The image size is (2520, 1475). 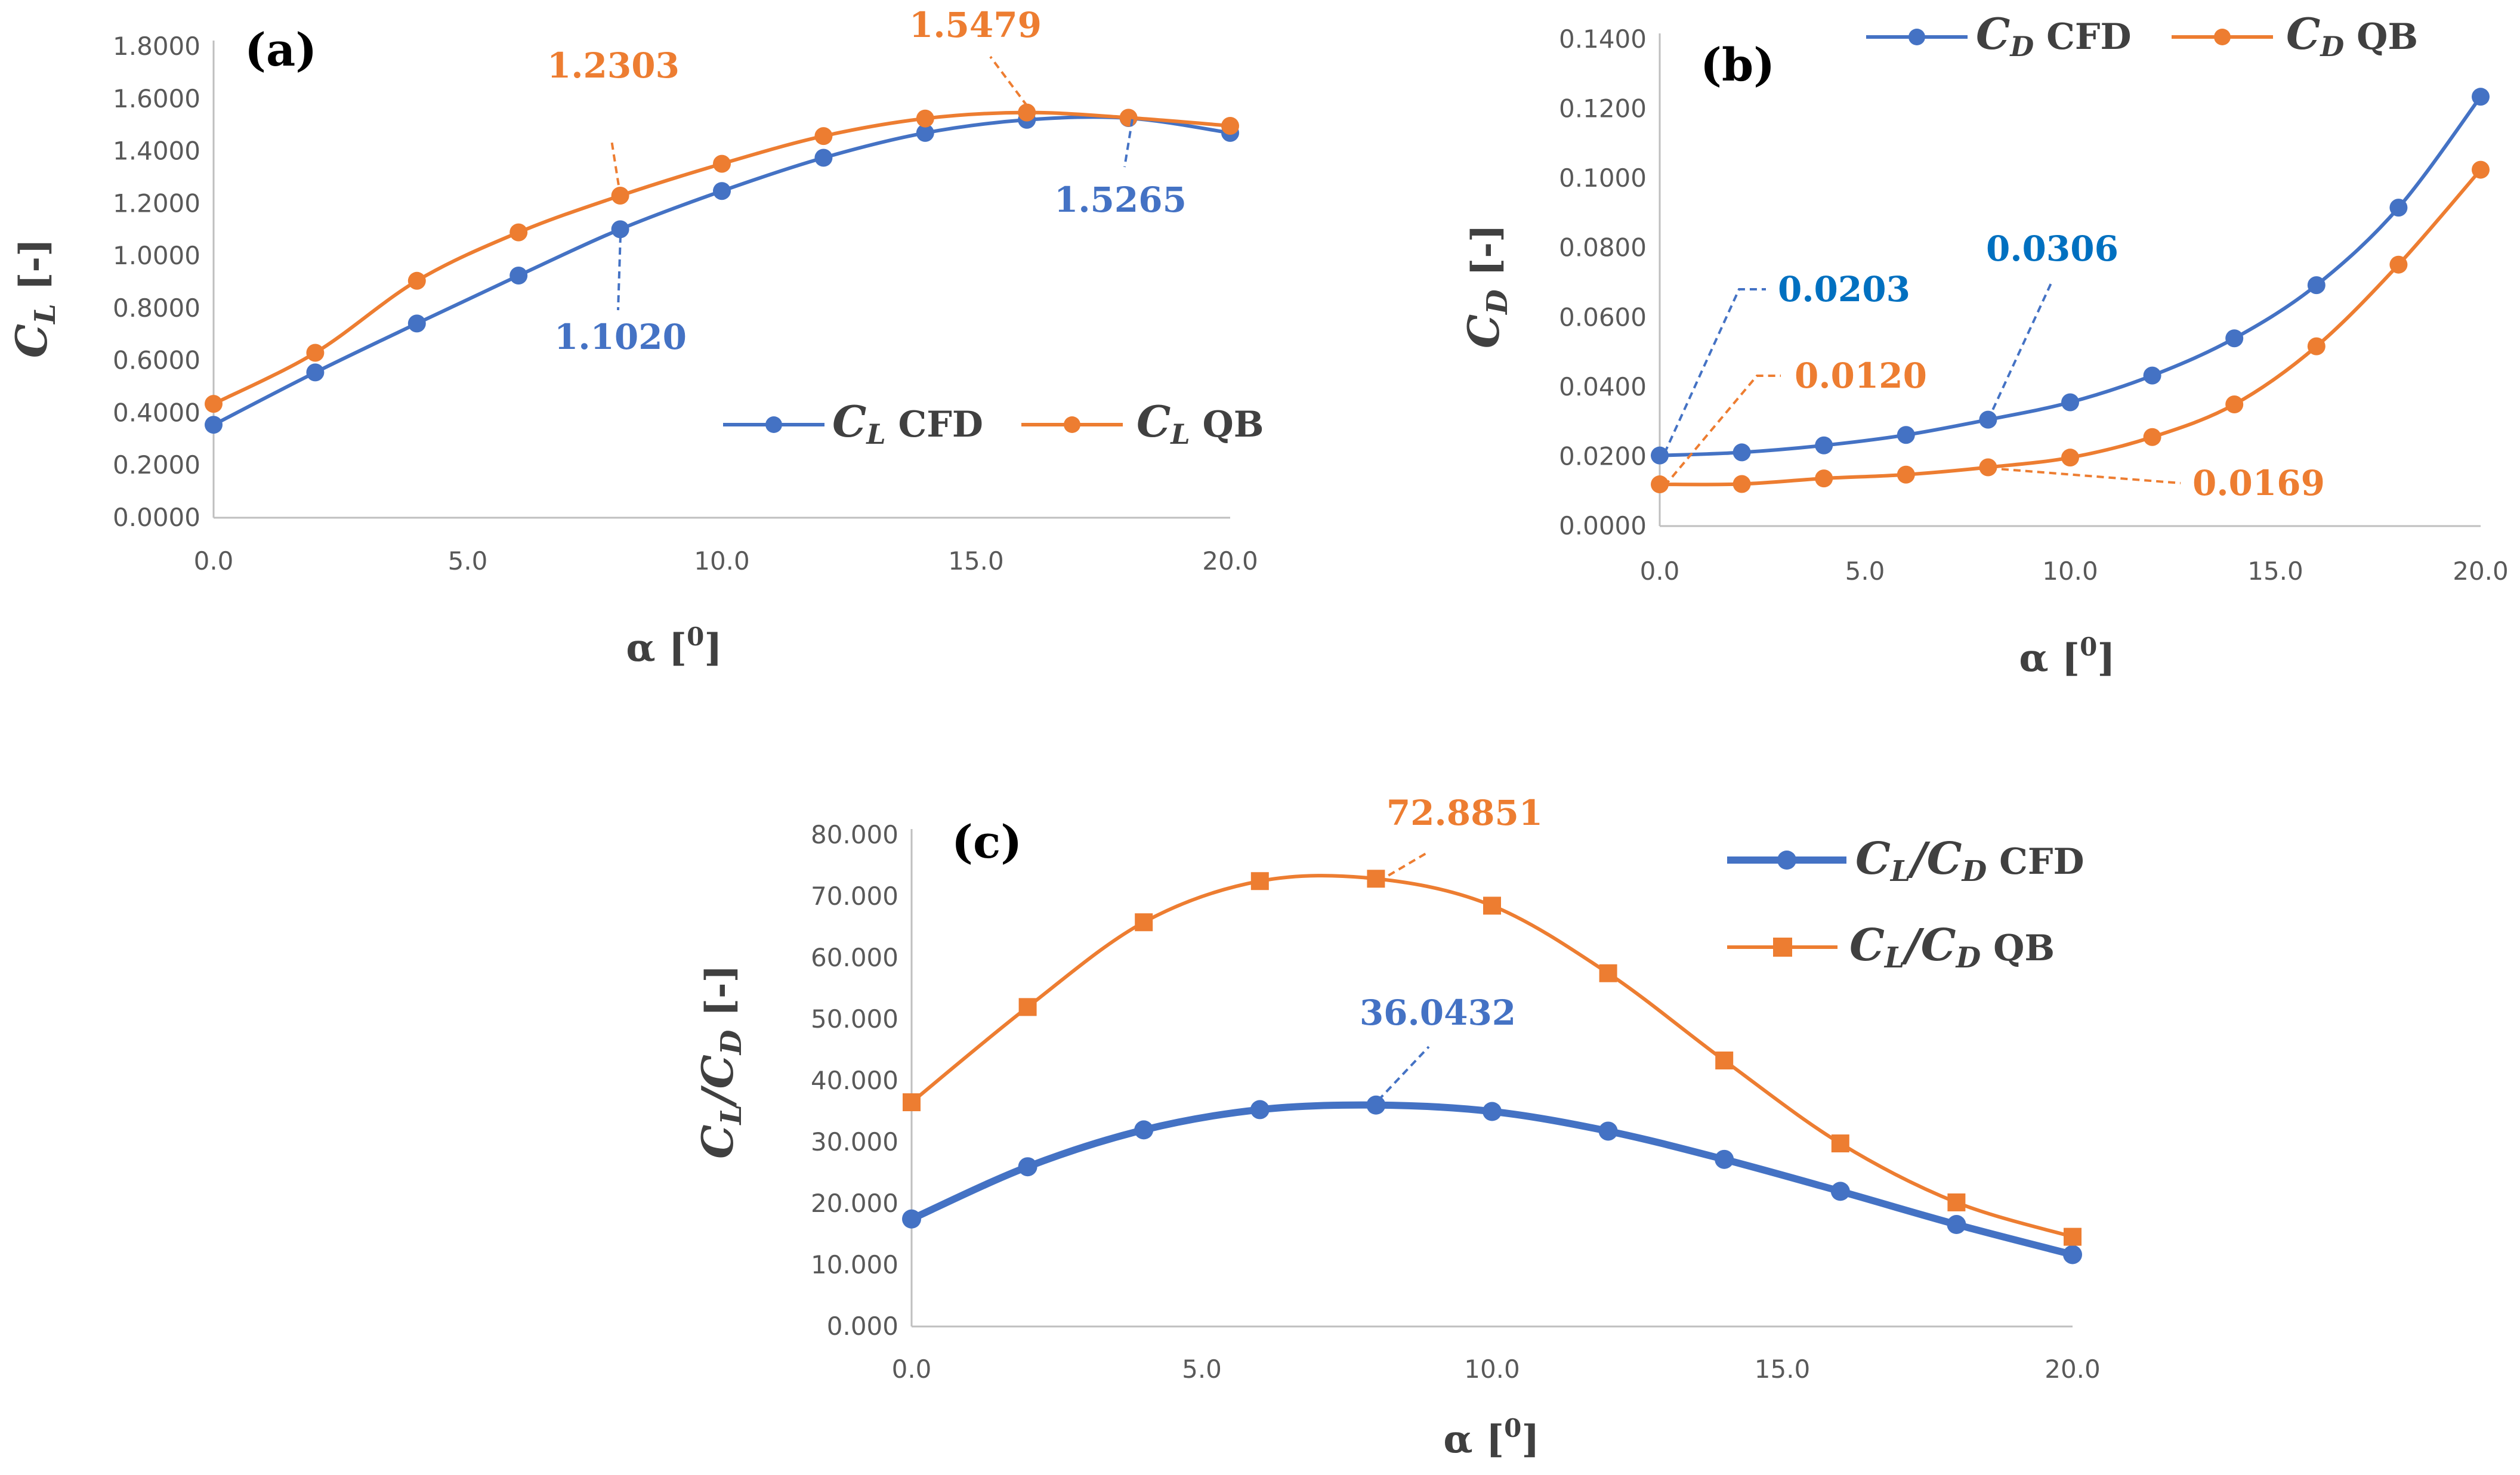 I want to click on panel-a-xtick-label: 15.0, so click(x=976, y=561).